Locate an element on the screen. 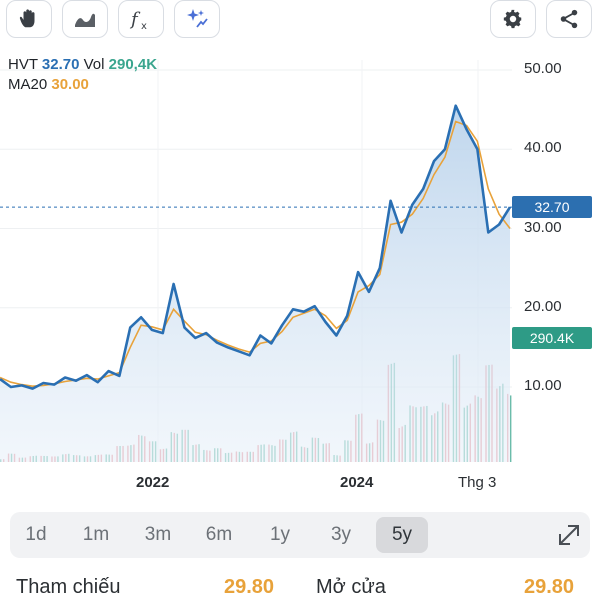 Image resolution: width=600 pixels, height=600 pixels. volume-bar is located at coordinates (511, 428).